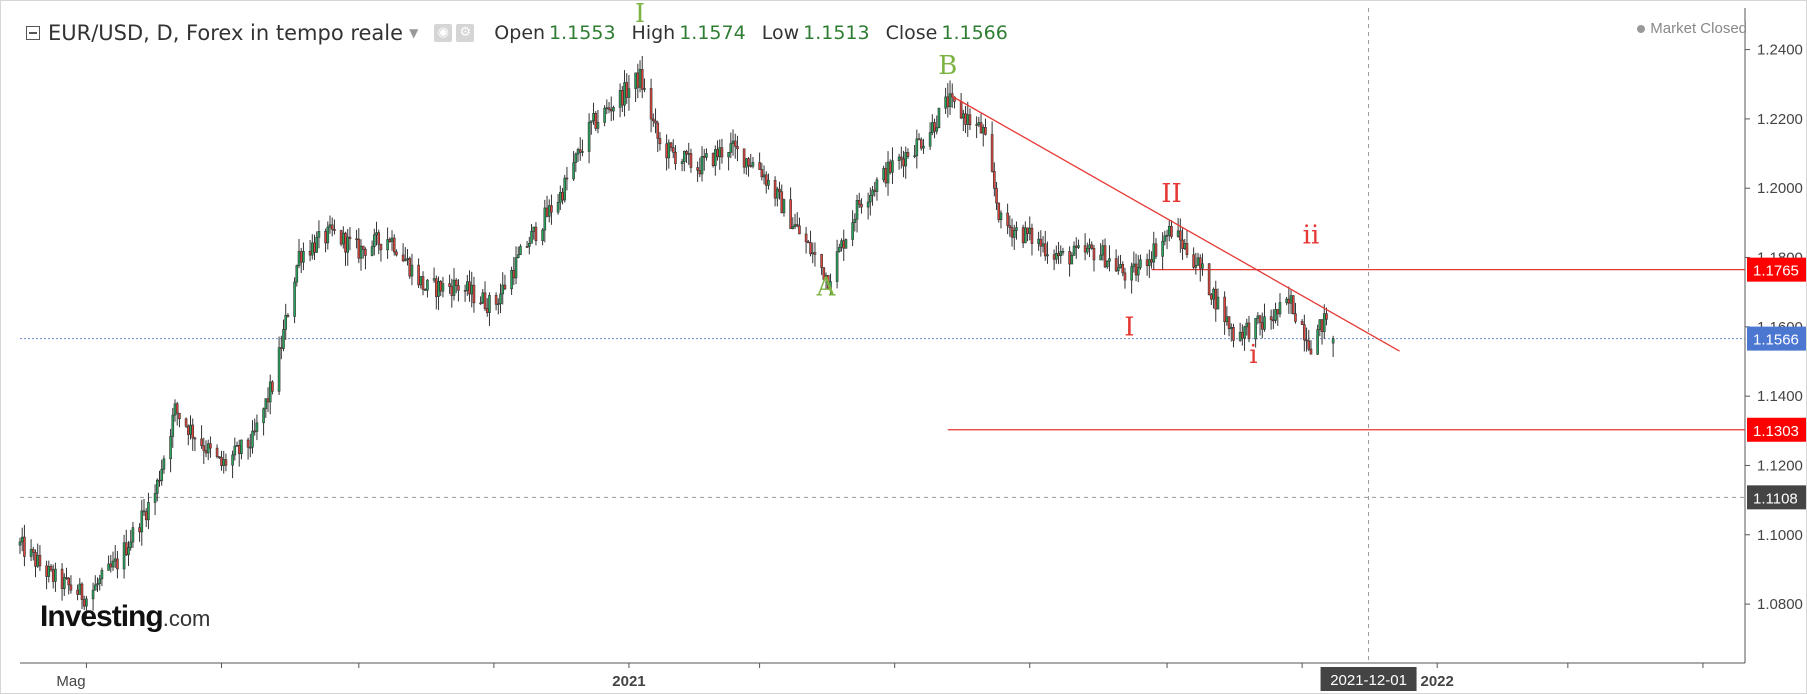 This screenshot has height=694, width=1807. I want to click on open-label: Open, so click(520, 33).